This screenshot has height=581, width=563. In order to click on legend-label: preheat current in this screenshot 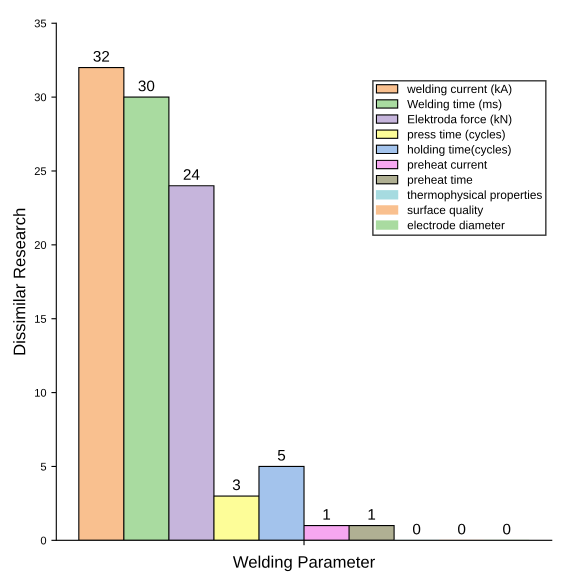, I will do `click(448, 166)`.